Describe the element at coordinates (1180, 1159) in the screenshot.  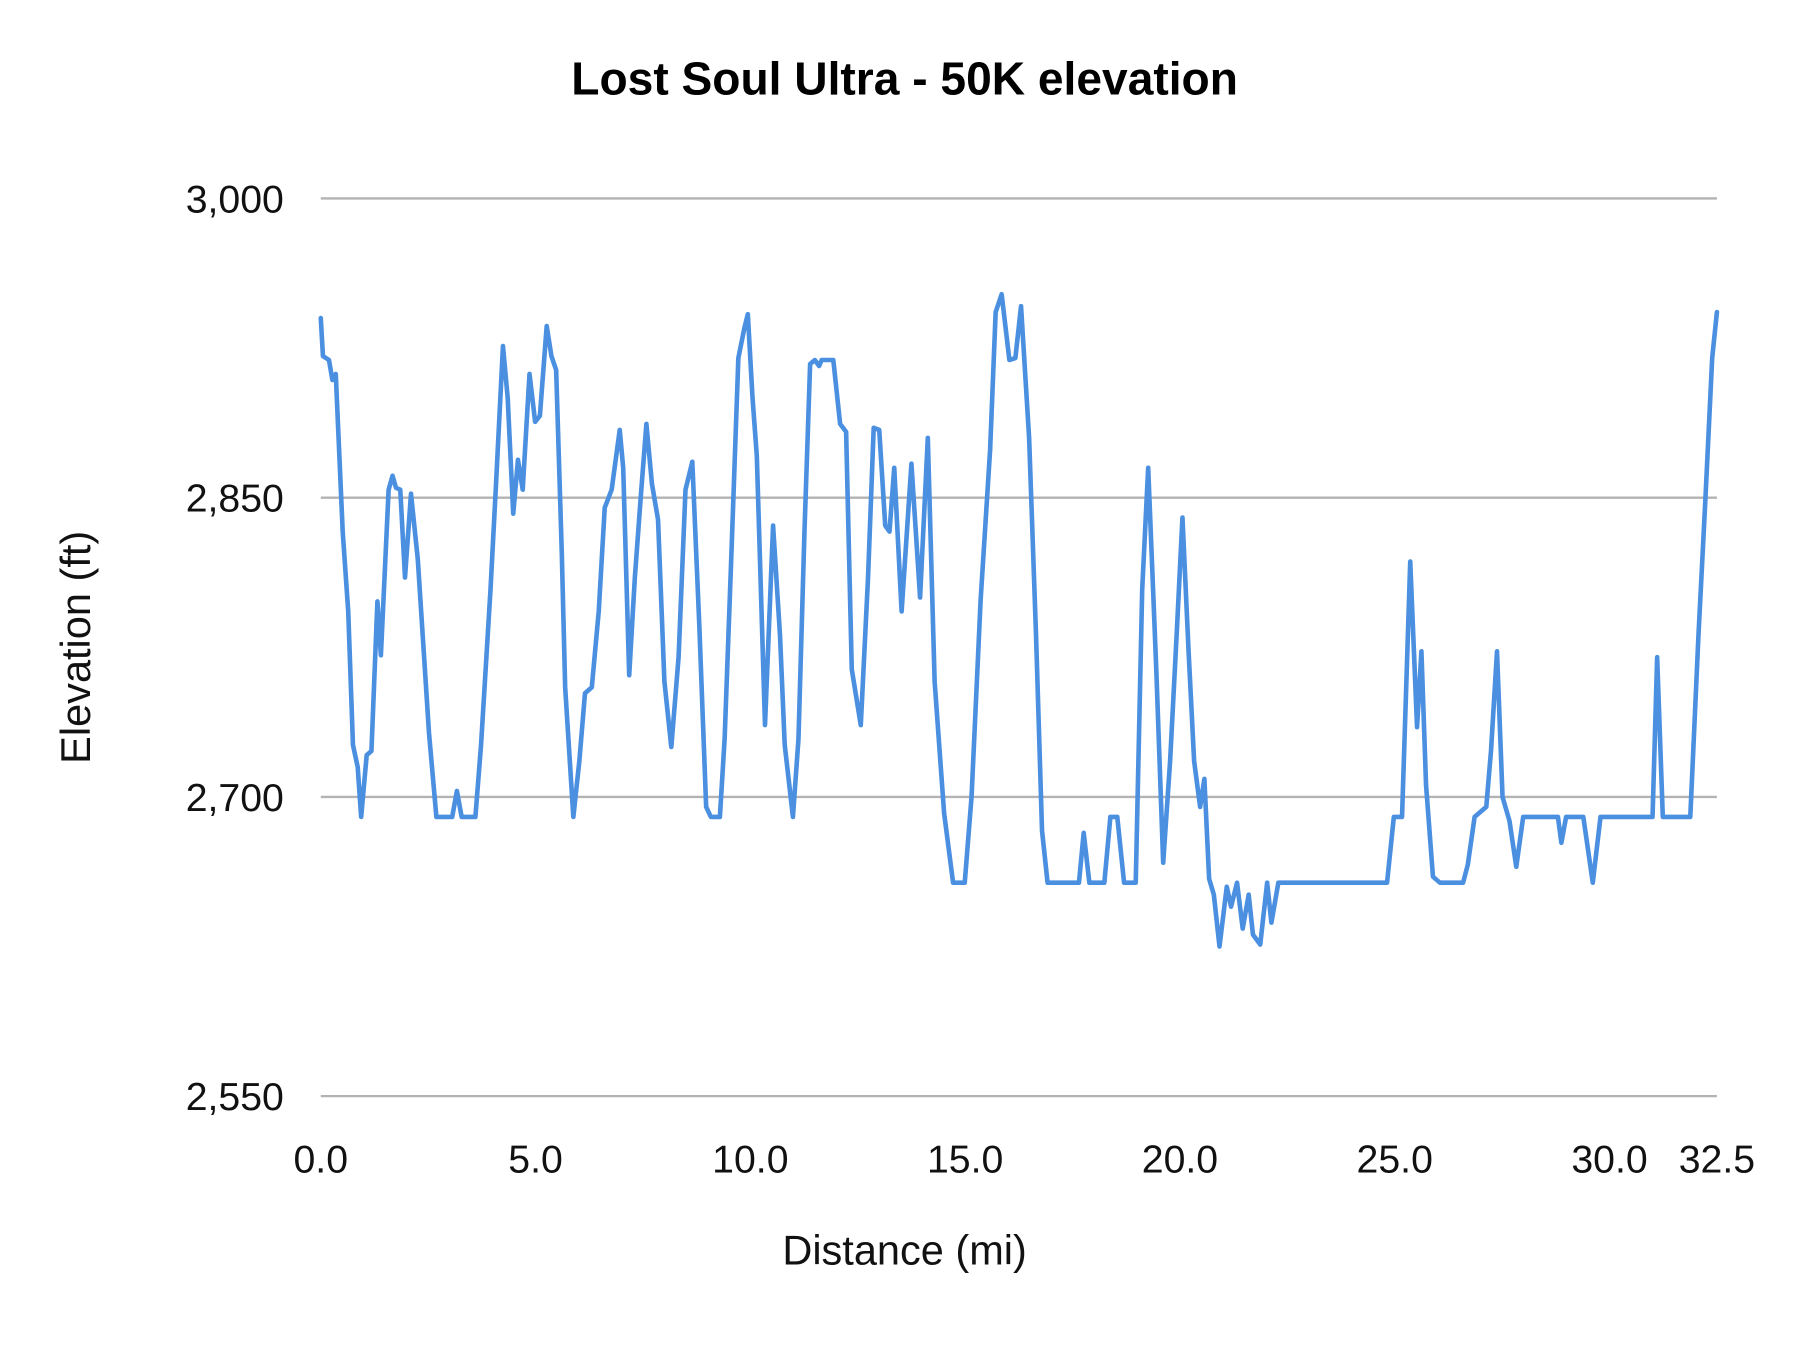
I see `x-tick-label: 20.0` at that location.